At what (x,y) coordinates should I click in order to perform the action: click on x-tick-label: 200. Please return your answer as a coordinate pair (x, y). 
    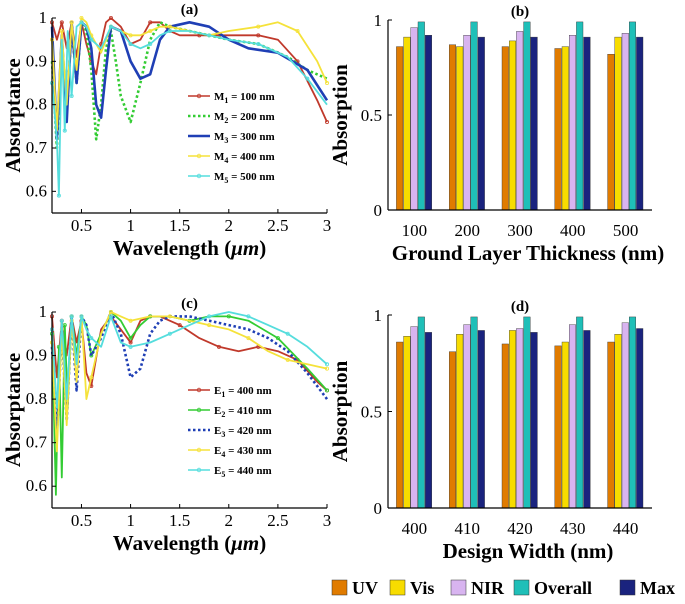
    Looking at the image, I should click on (467, 230).